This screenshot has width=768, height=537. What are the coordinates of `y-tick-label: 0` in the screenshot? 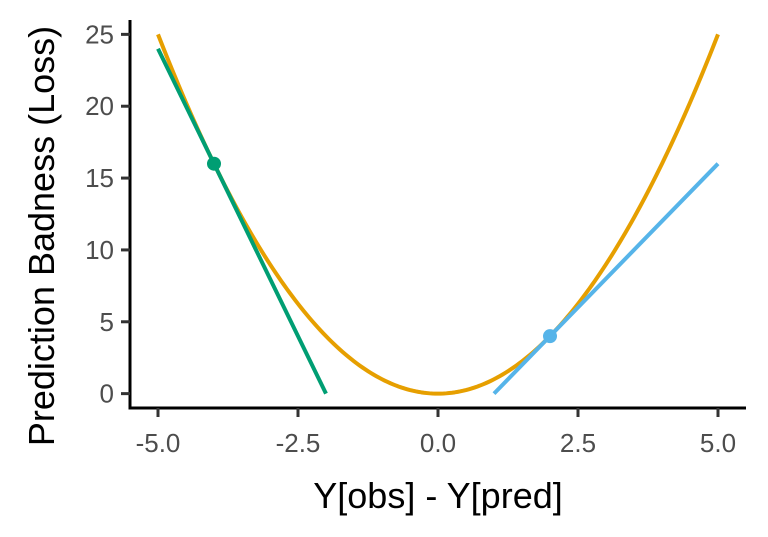 It's located at (107, 394).